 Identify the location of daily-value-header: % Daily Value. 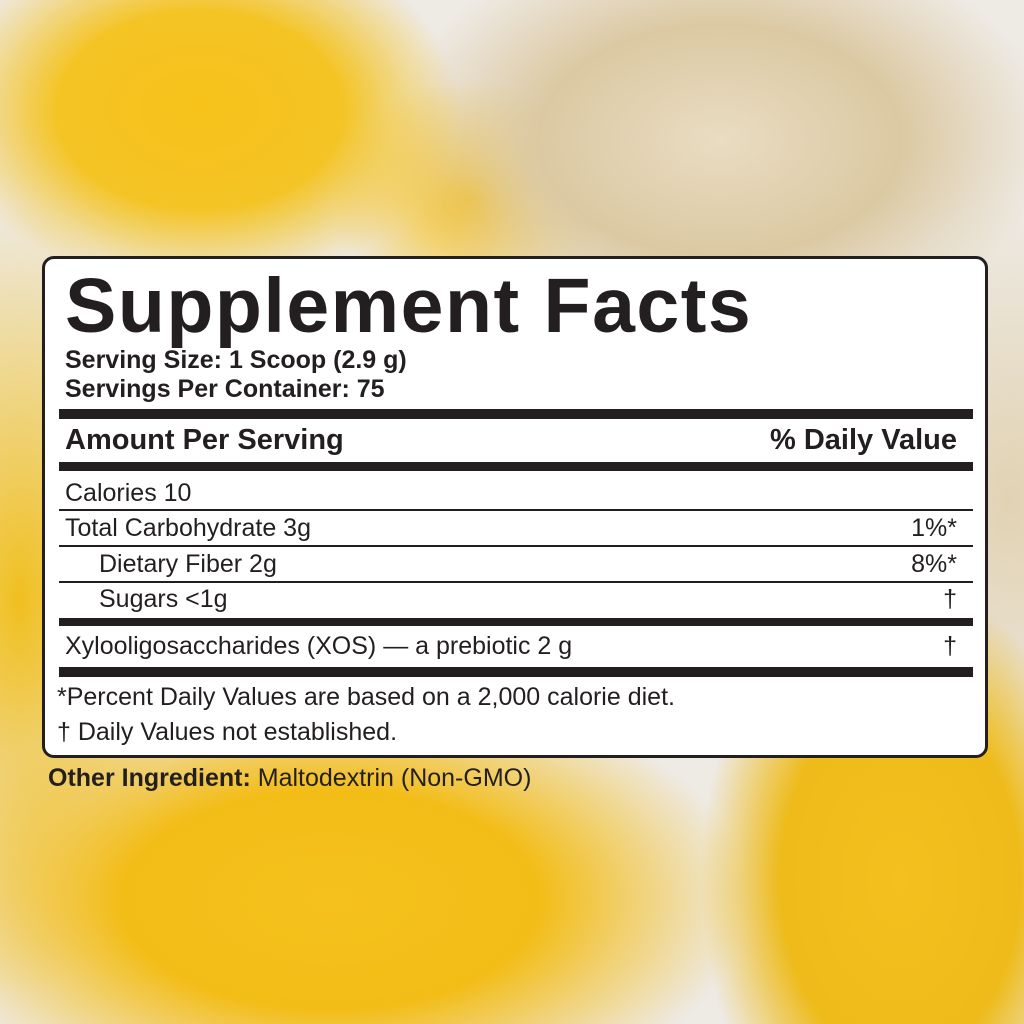
(863, 440).